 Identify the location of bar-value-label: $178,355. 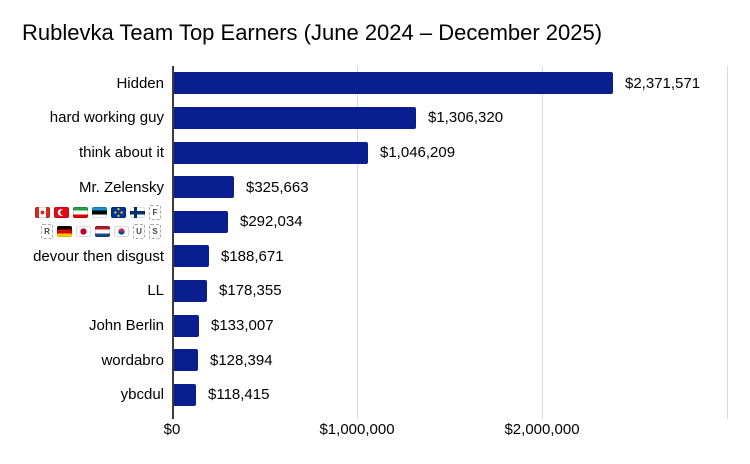
(250, 291).